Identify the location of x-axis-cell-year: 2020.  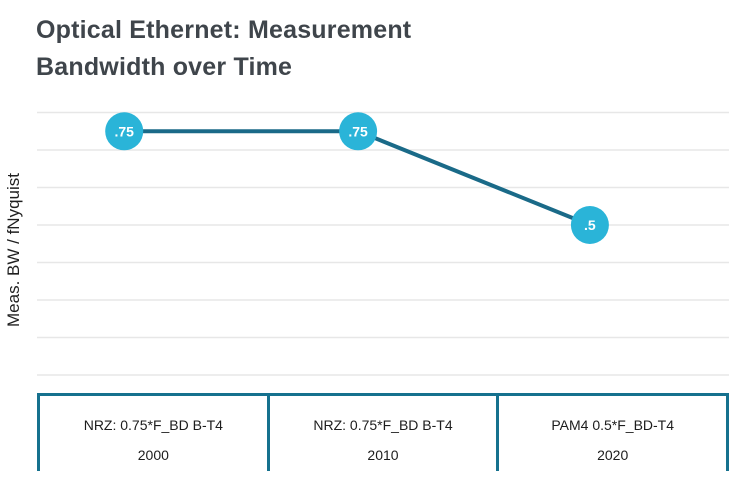
(613, 455).